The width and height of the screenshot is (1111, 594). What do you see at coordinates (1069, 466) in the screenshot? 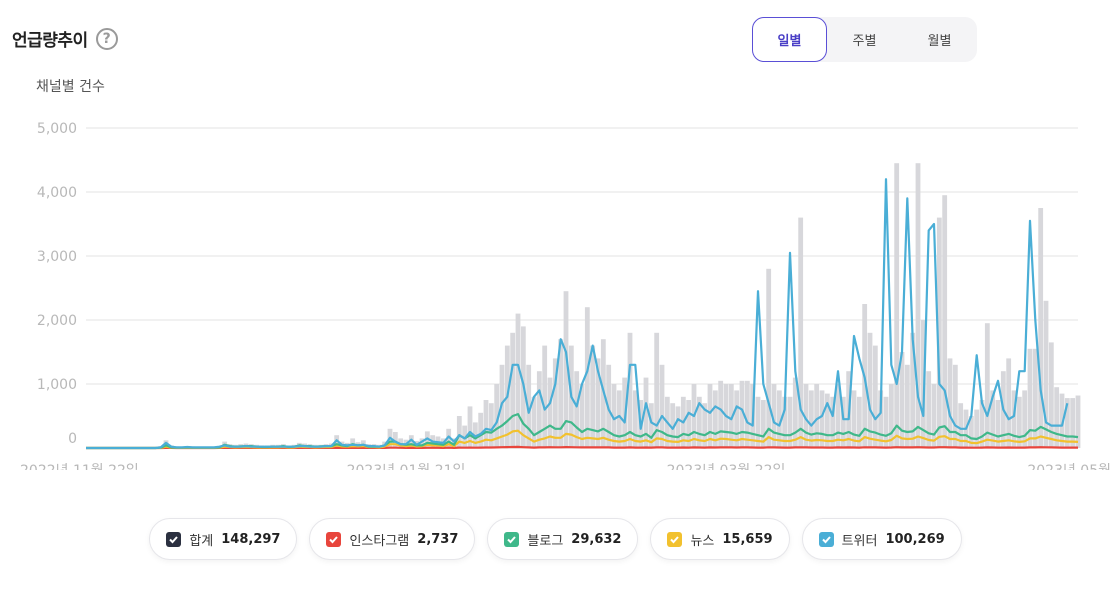
I see `x-tick-label: 2023년 05월` at bounding box center [1069, 466].